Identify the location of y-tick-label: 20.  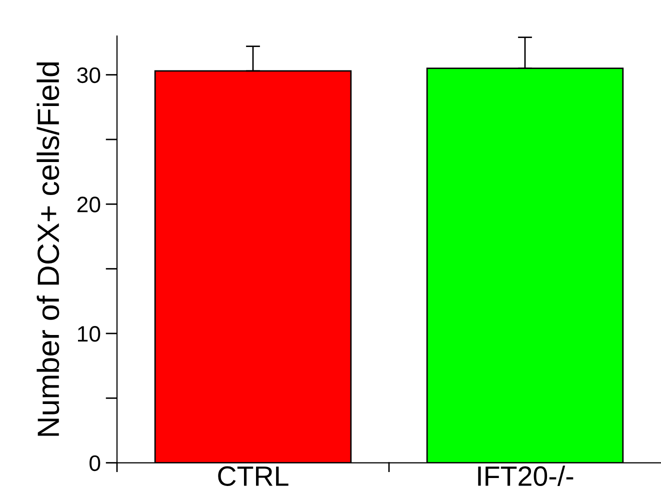
(88, 204).